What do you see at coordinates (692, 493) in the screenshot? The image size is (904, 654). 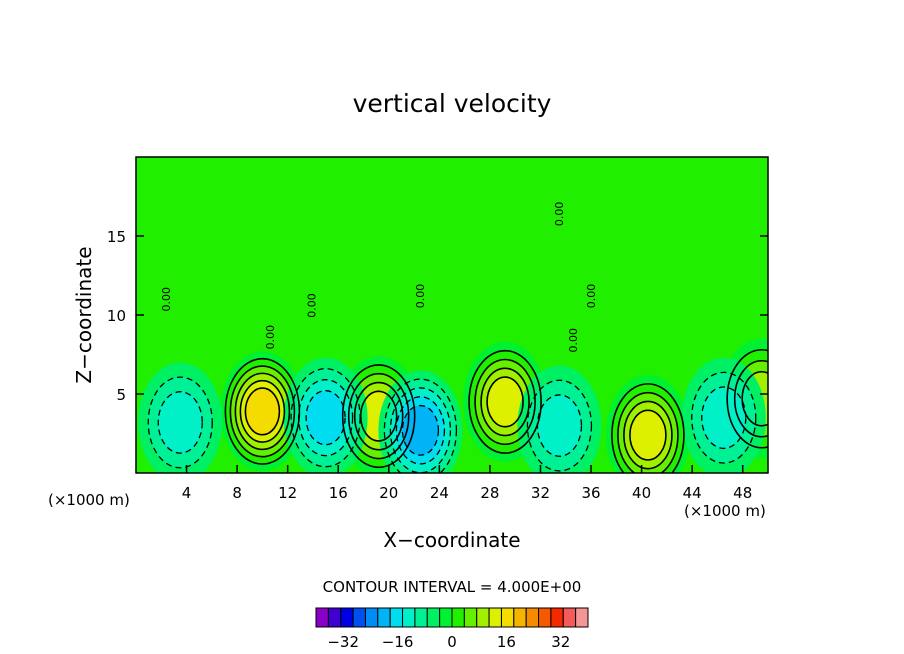 I see `x-tick-label: 44` at bounding box center [692, 493].